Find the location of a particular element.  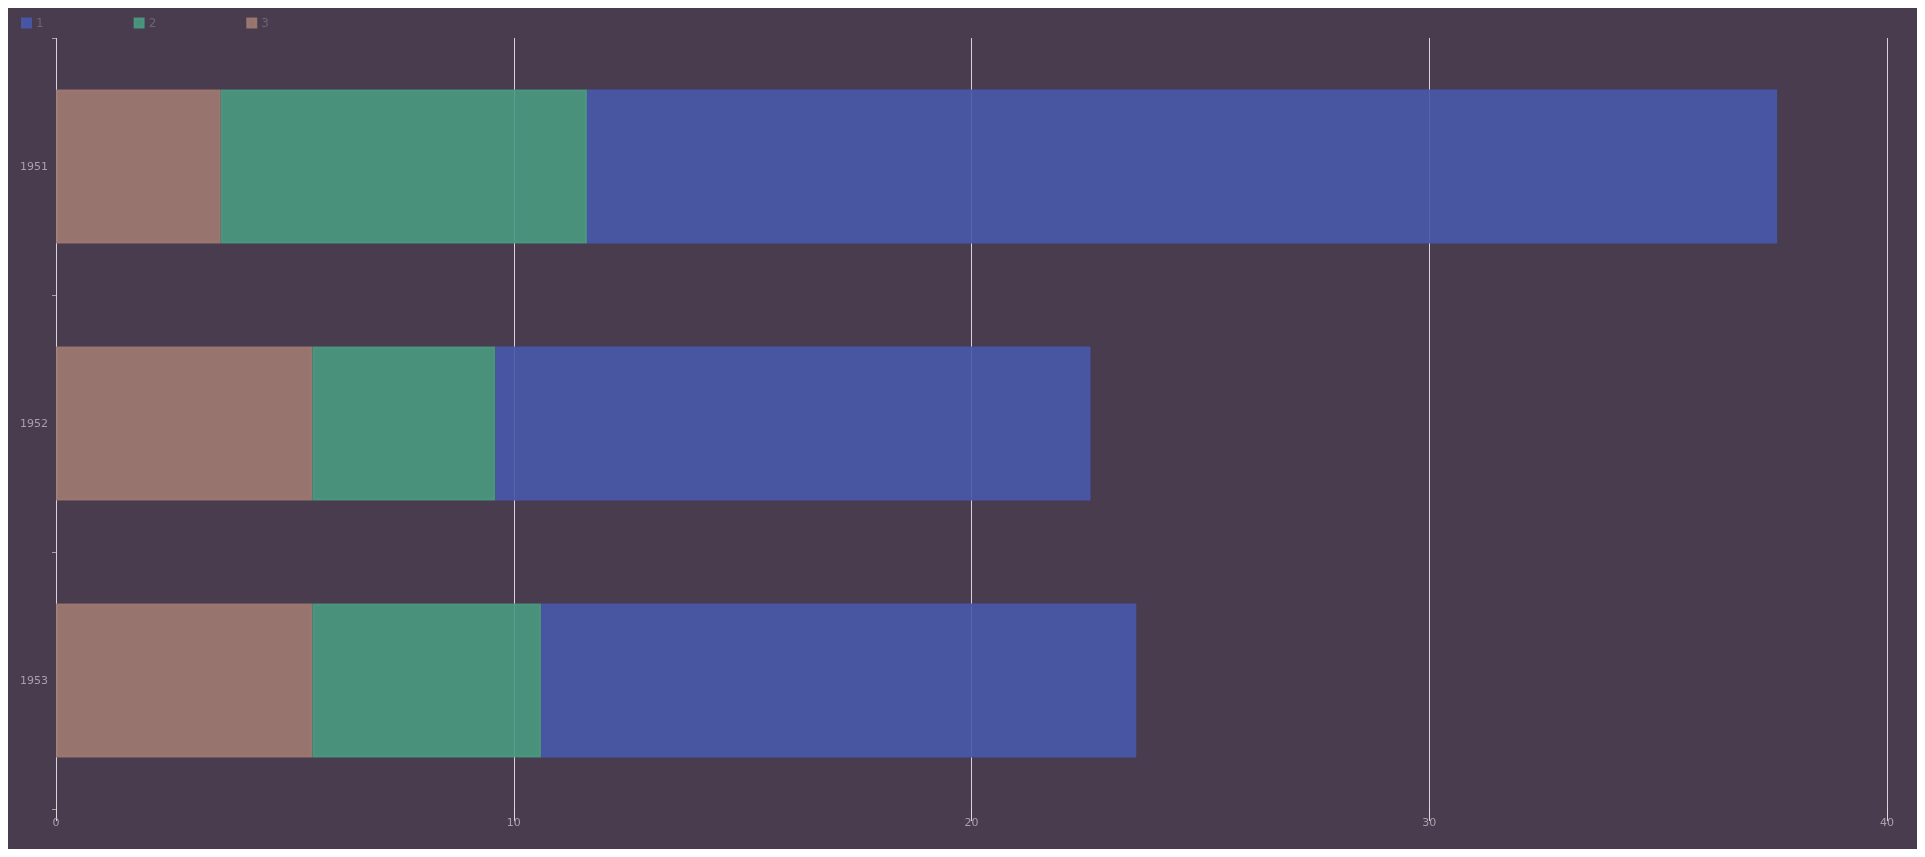

y-tick-label: 1952 is located at coordinates (34, 423).